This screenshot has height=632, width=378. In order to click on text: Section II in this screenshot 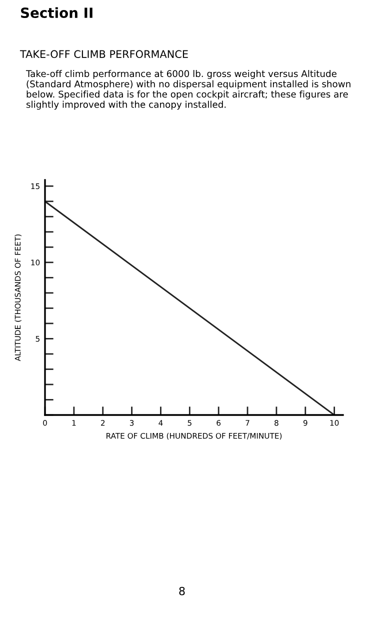, I will do `click(56, 12)`.